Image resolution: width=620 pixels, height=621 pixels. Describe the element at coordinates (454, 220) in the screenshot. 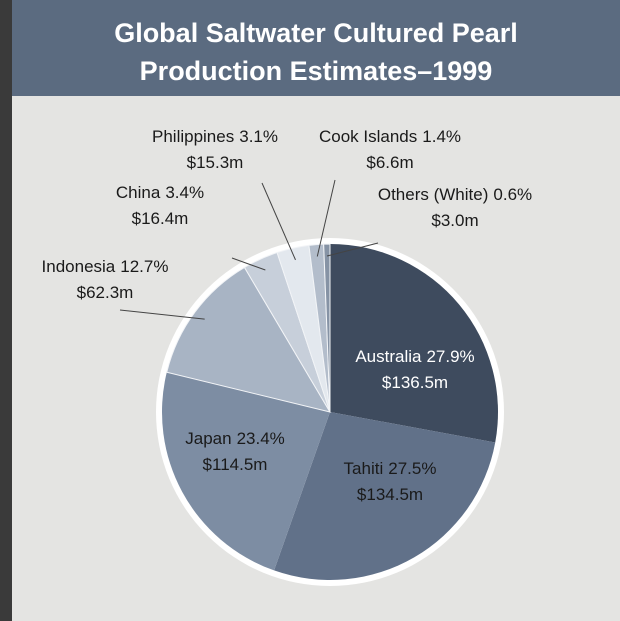

I see `revenue-label: $3.0m` at that location.